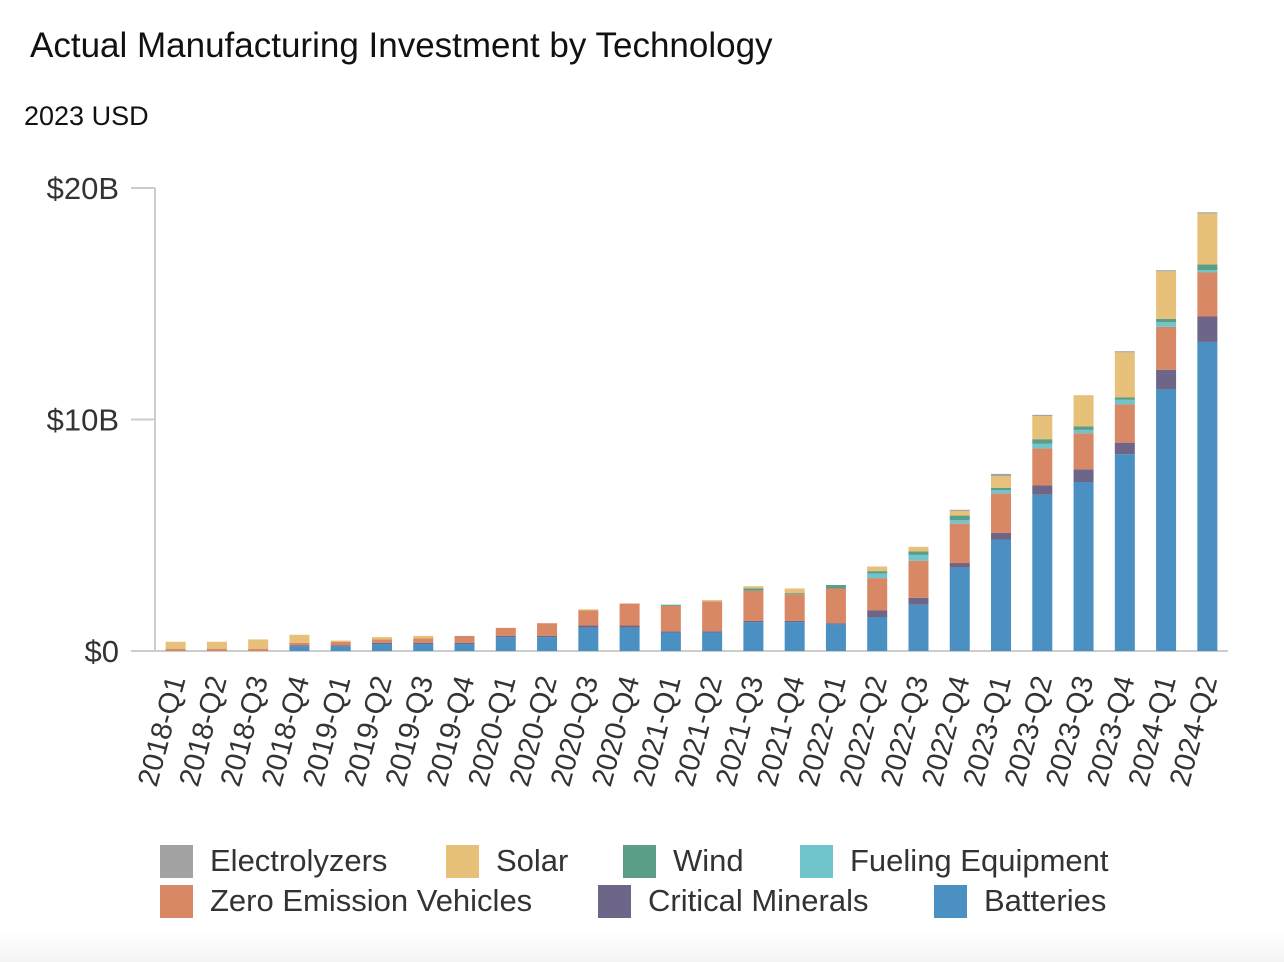  I want to click on legend-label-batteries: Batteries, so click(1045, 900).